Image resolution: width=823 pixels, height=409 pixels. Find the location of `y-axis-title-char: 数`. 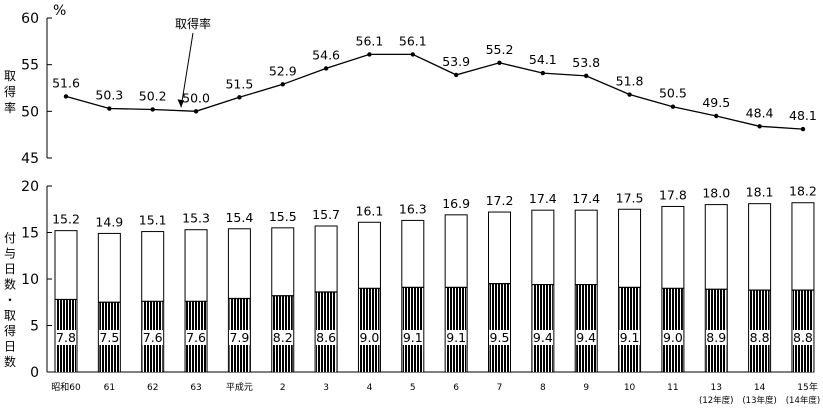

y-axis-title-char: 数 is located at coordinates (10, 284).